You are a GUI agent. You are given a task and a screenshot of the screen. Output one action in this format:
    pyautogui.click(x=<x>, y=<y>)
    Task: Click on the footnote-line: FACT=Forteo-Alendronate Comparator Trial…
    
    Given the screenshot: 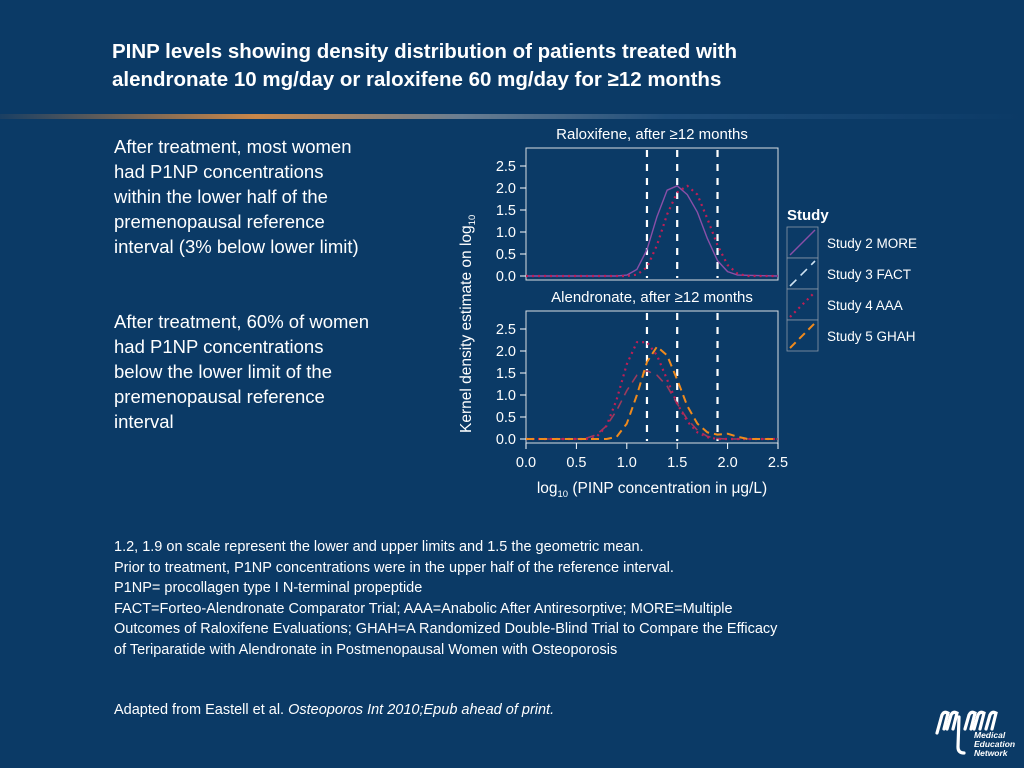 What is the action you would take?
    pyautogui.click(x=423, y=608)
    